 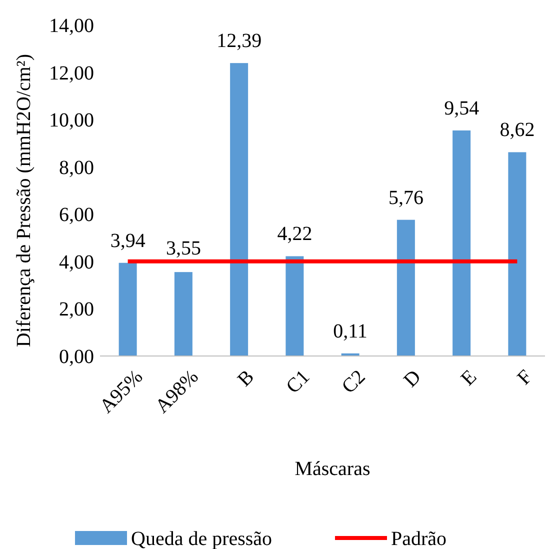 I want to click on x-tick-label: D, so click(x=413, y=379).